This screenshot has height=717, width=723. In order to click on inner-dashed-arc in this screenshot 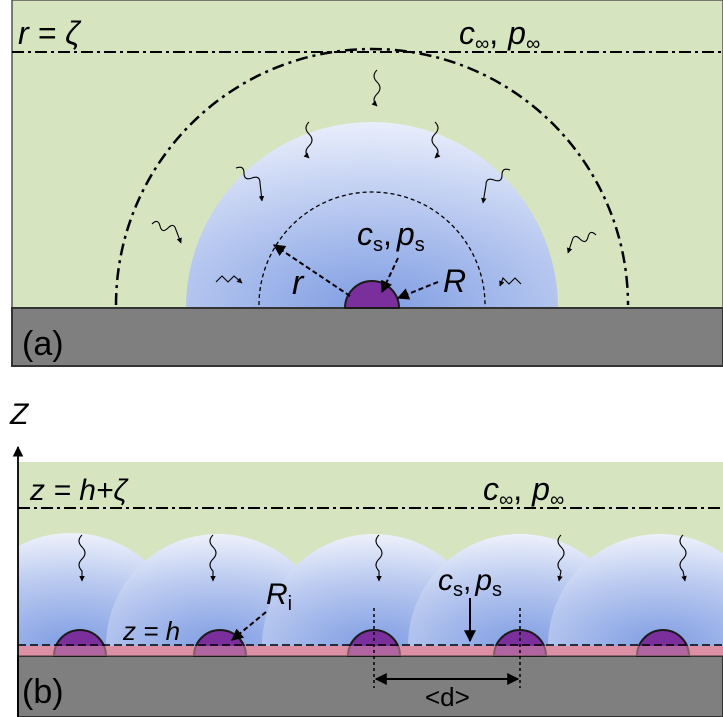, I will do `click(372, 248)`.